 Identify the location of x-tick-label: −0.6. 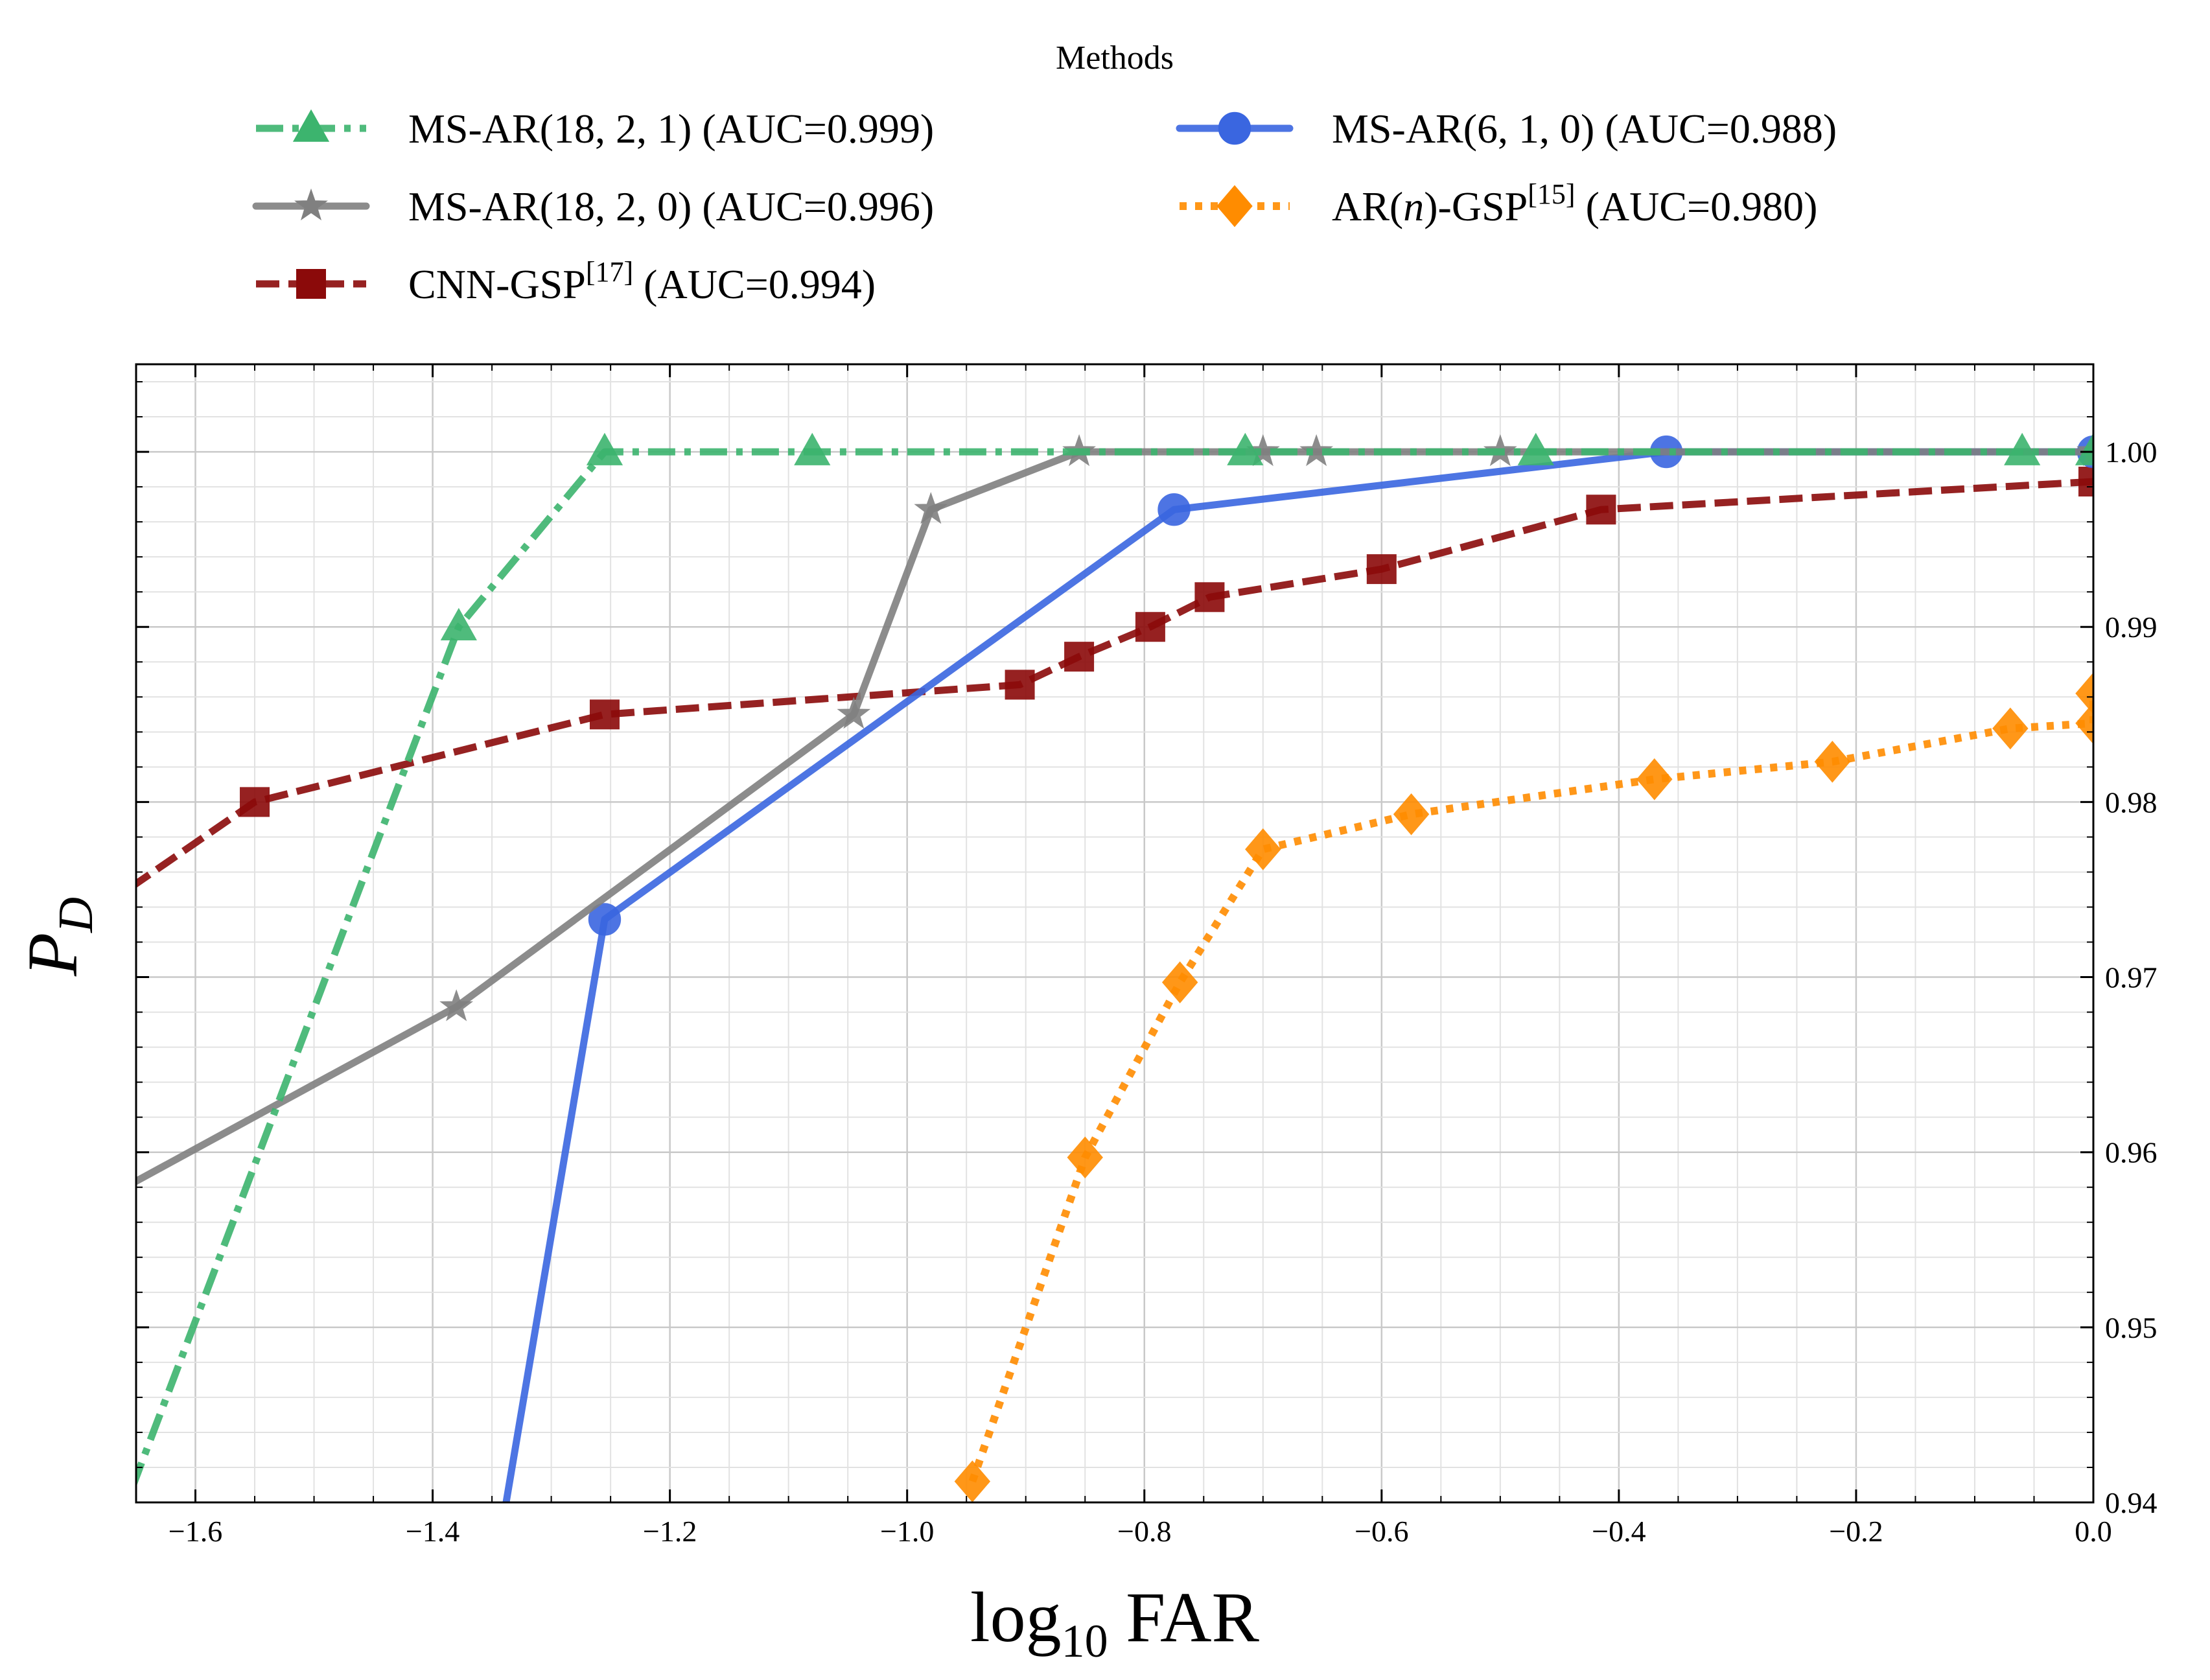
(1381, 1532).